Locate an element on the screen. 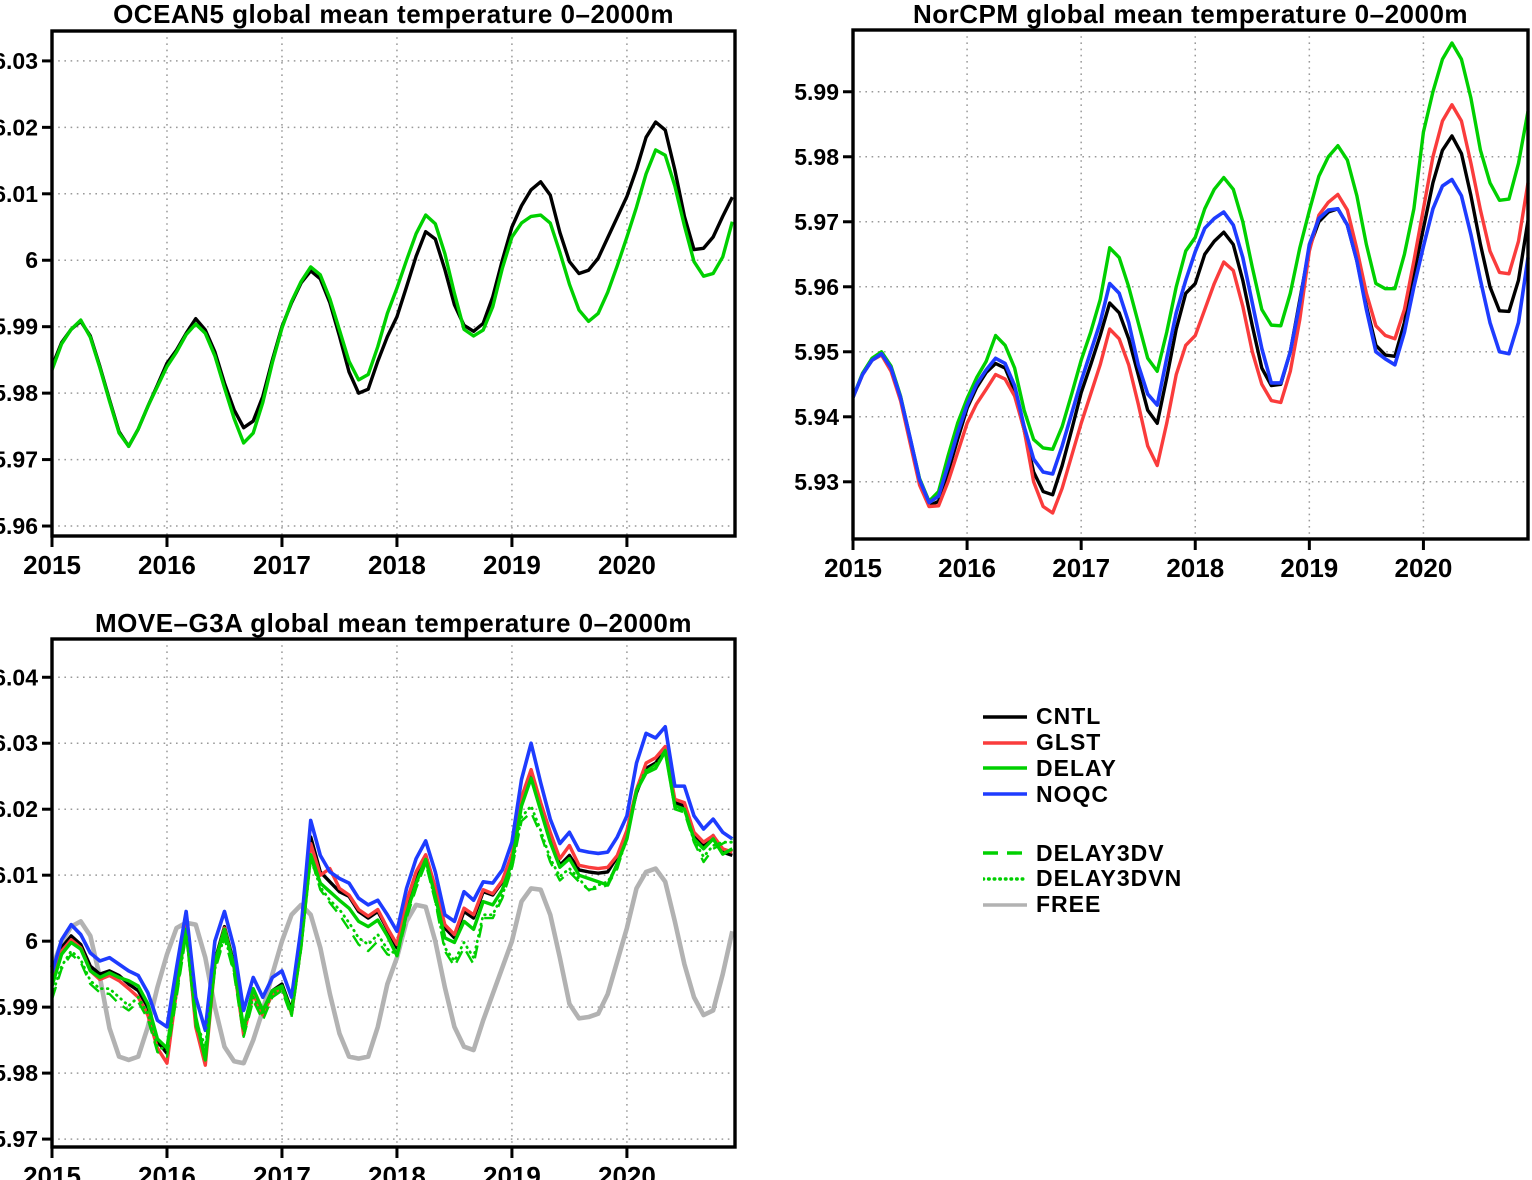 The width and height of the screenshot is (1532, 1180). y-tick-label: 5.94 is located at coordinates (816, 417).